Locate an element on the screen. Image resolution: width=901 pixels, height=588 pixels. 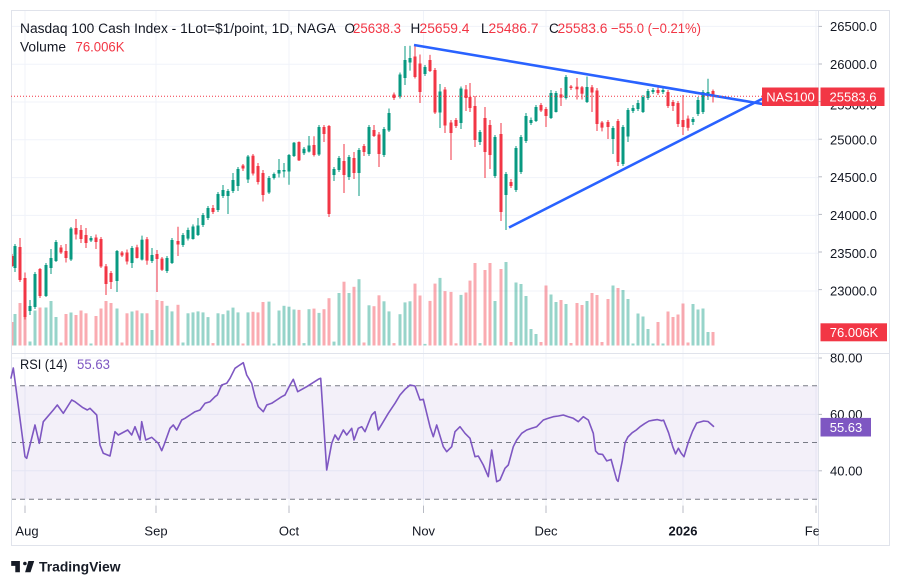
svg-text: −55.0 (−0.21%) is located at coordinates (656, 28).